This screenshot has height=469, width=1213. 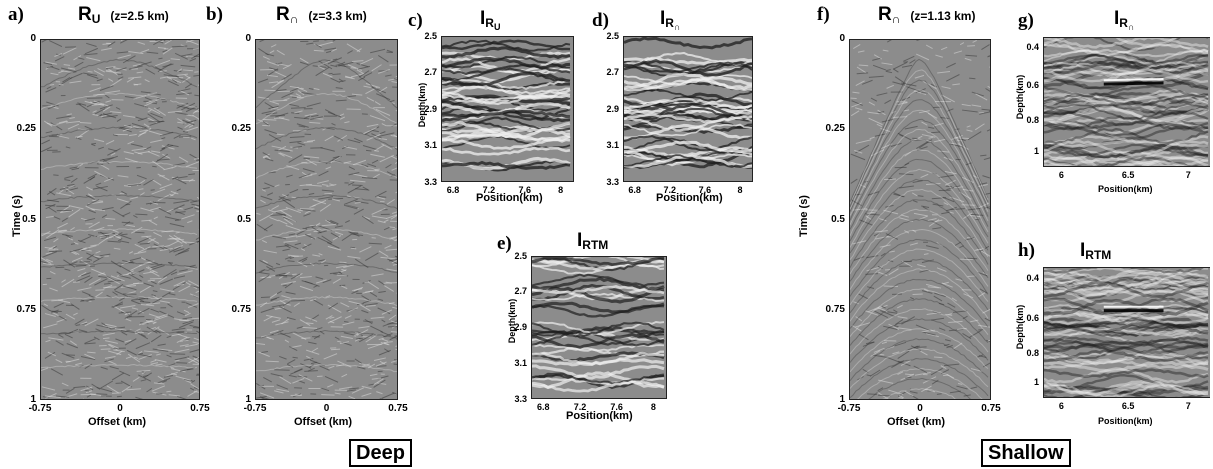 What do you see at coordinates (244, 219) in the screenshot?
I see `panel-b-ytick: 0.5` at bounding box center [244, 219].